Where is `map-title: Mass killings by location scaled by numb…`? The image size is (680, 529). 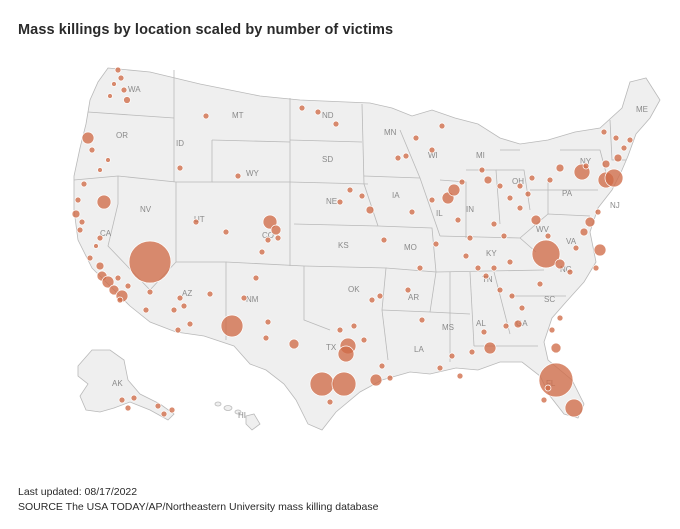
map-title: Mass killings by location scaled by numb… is located at coordinates (206, 30).